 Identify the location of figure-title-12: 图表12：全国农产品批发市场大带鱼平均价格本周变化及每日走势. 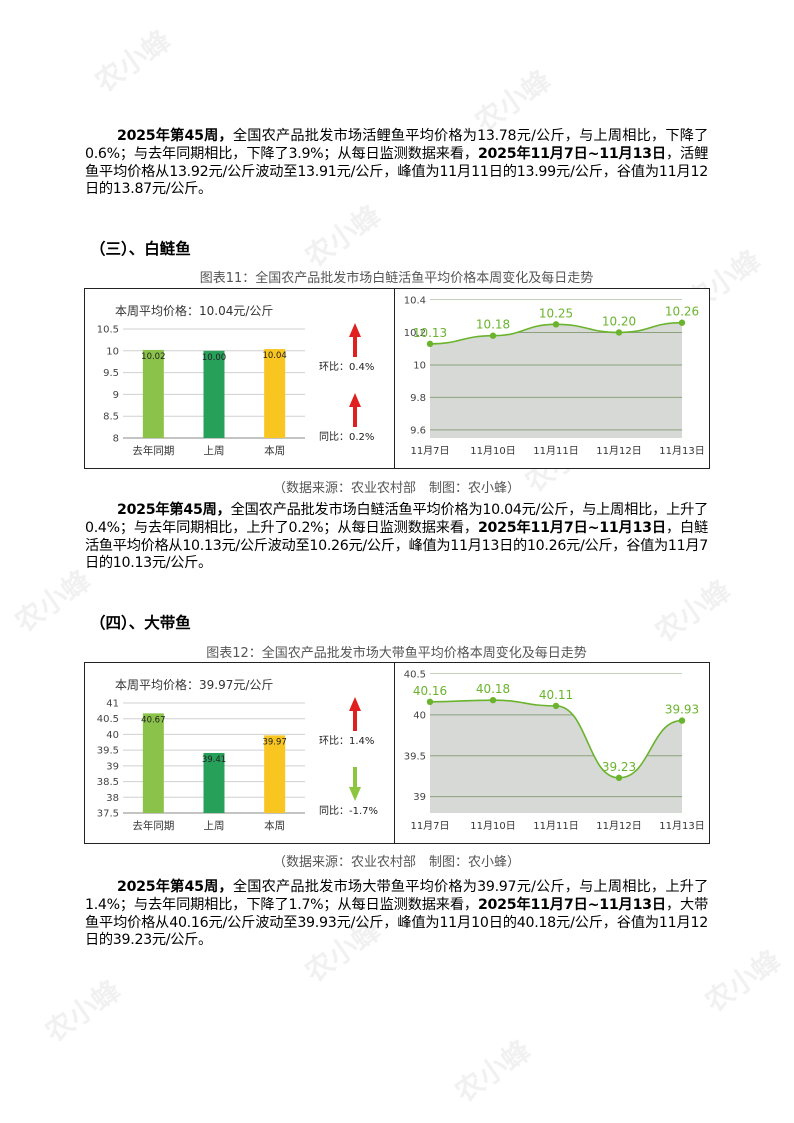
(396, 653).